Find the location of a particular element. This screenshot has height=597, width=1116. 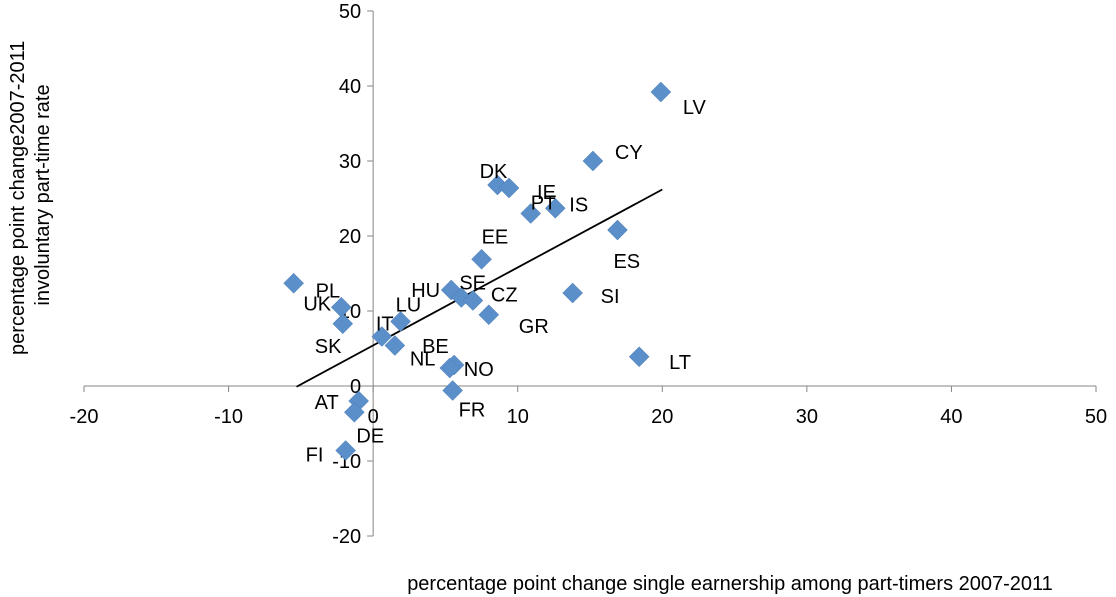

y-axis-title-line-1: percentage point change2007-2011 is located at coordinates (18, 198).